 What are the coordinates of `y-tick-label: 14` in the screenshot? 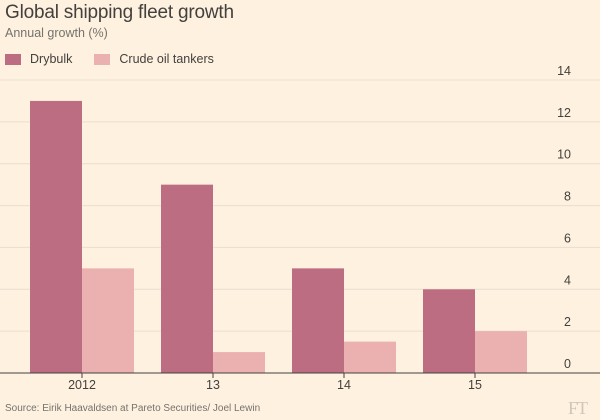 It's located at (564, 71).